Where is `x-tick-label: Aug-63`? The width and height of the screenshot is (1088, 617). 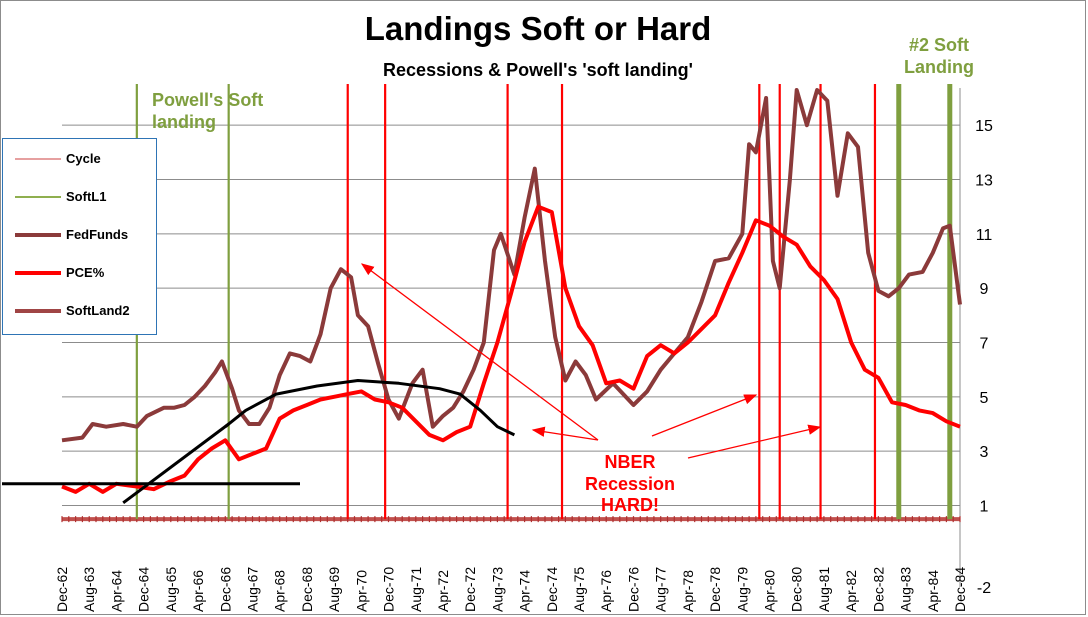
x-tick-label: Aug-63 is located at coordinates (89, 589).